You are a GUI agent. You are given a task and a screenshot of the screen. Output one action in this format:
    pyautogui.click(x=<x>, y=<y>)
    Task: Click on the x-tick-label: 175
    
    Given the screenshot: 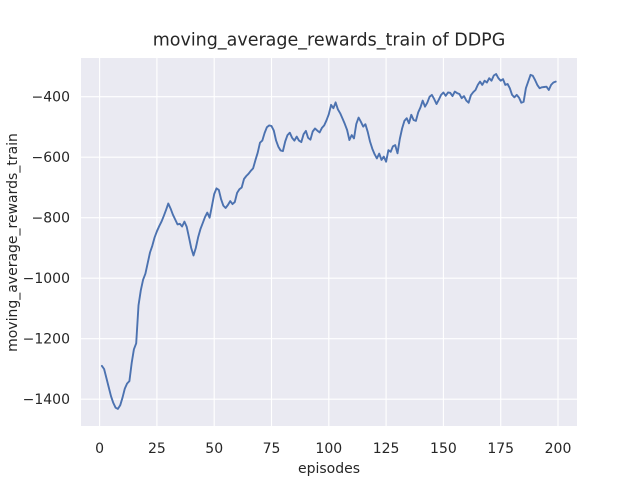 What is the action you would take?
    pyautogui.click(x=500, y=449)
    